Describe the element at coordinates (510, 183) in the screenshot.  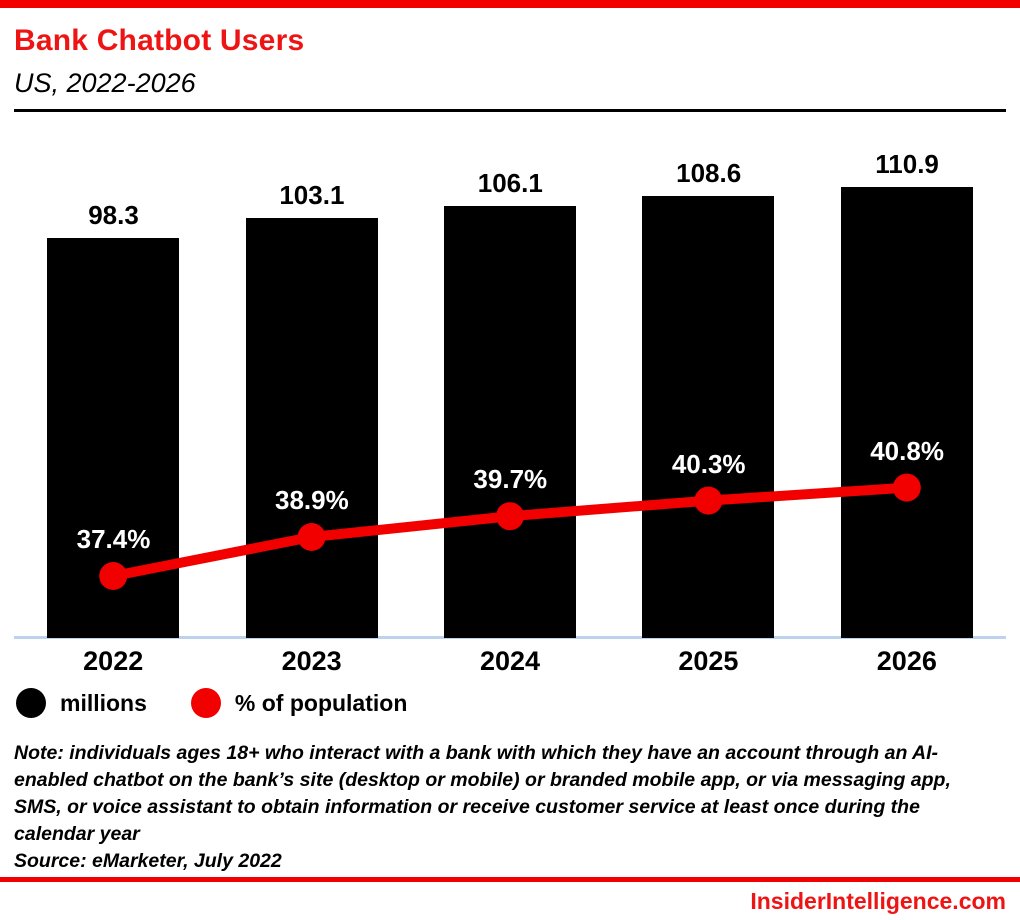
I see `bar-value-label-2024: 106.1` at that location.